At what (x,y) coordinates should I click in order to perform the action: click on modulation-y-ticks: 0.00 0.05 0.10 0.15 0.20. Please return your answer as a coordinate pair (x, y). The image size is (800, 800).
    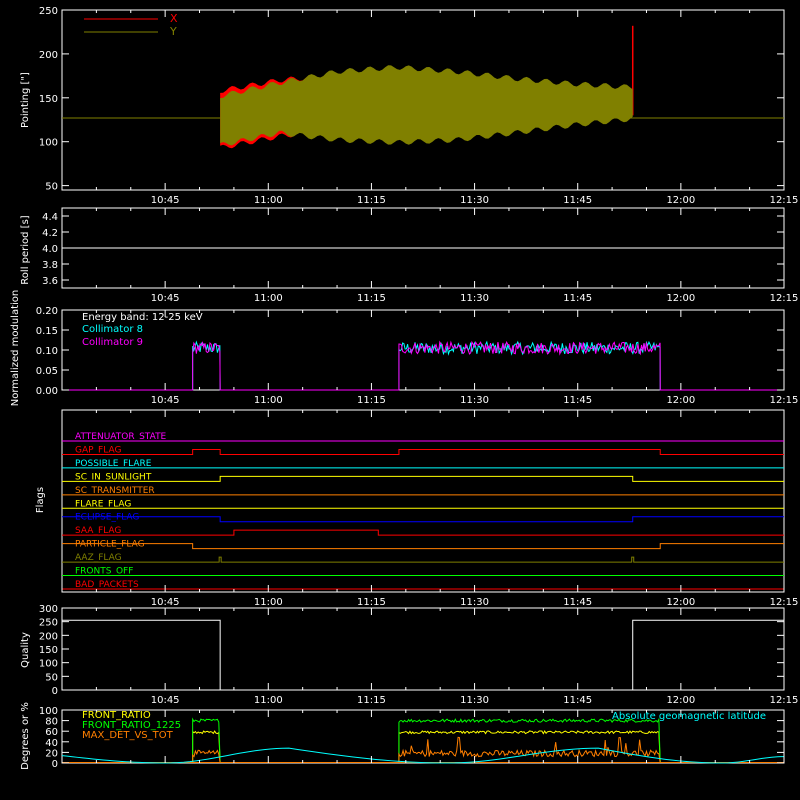
    Looking at the image, I should click on (410, 351).